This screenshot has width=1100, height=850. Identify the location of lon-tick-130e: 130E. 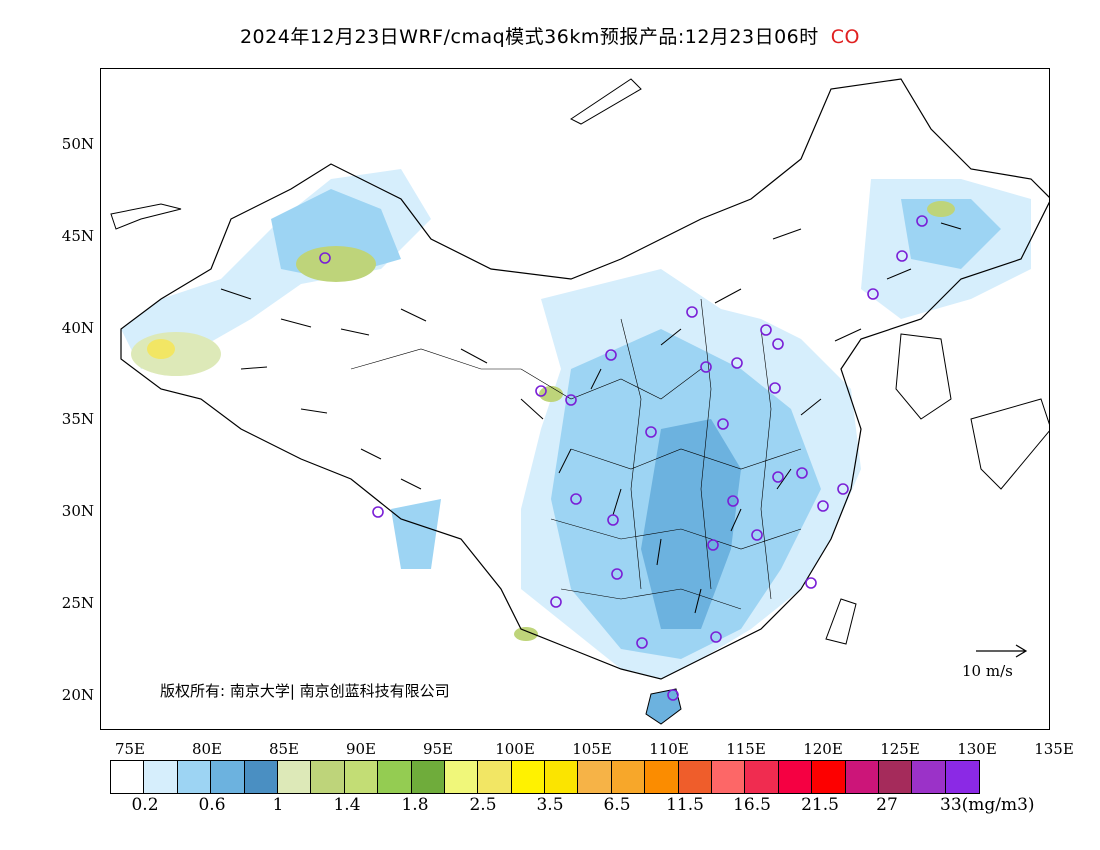
(977, 749).